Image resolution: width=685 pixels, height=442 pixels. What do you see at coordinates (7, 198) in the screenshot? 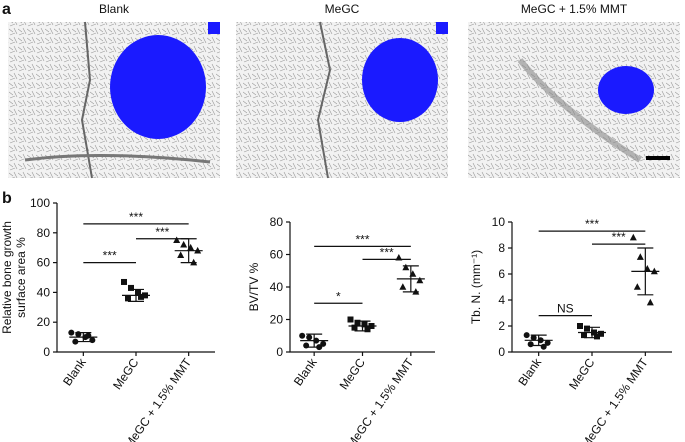
I see `panel-label: b` at bounding box center [7, 198].